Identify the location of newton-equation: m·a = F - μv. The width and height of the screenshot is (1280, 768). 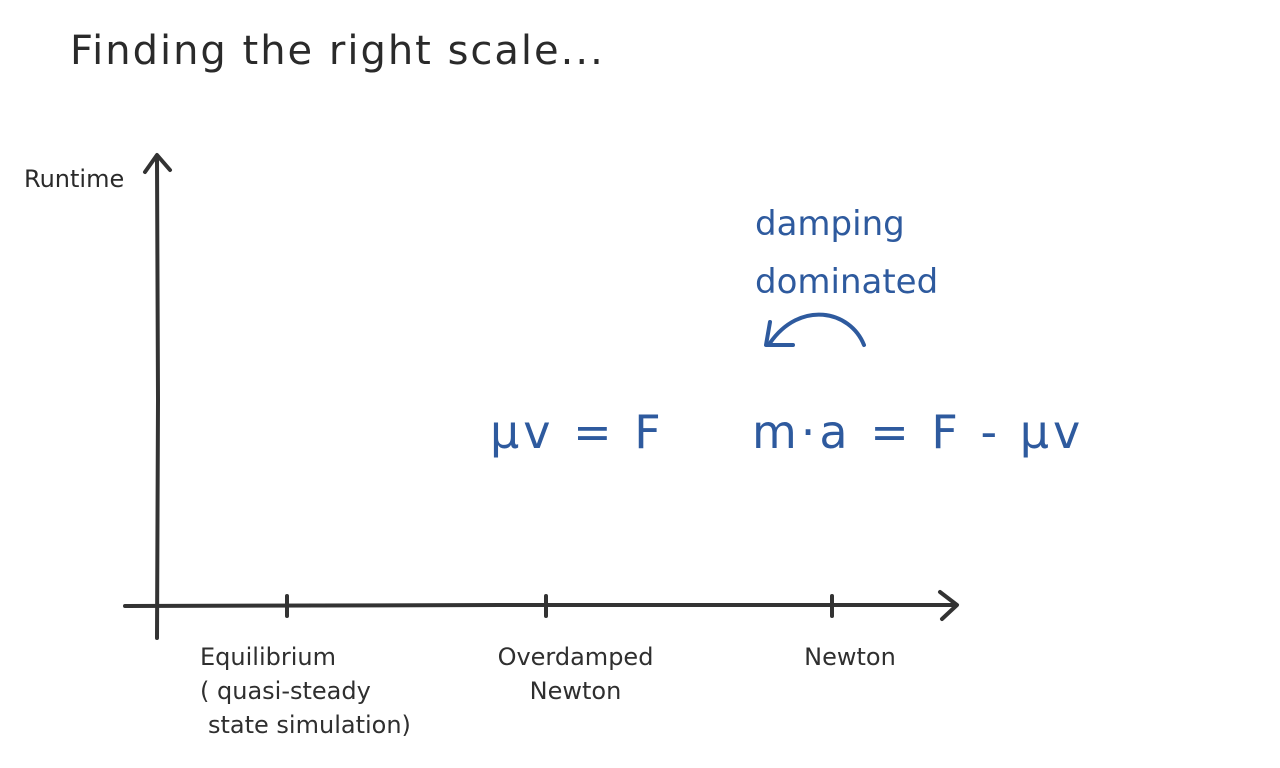
(918, 432).